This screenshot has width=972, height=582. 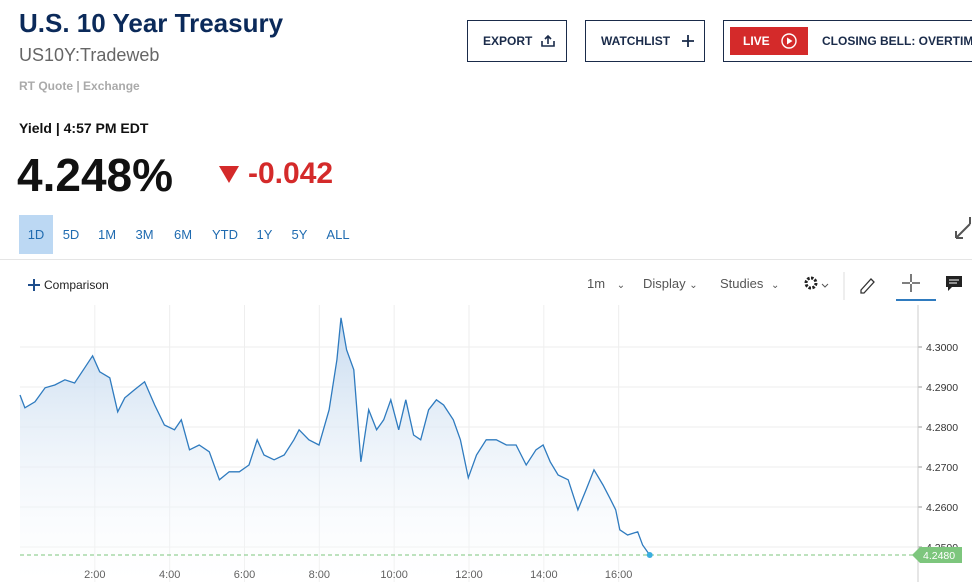 I want to click on title: U.S. 10 Year Treasury, so click(x=151, y=23).